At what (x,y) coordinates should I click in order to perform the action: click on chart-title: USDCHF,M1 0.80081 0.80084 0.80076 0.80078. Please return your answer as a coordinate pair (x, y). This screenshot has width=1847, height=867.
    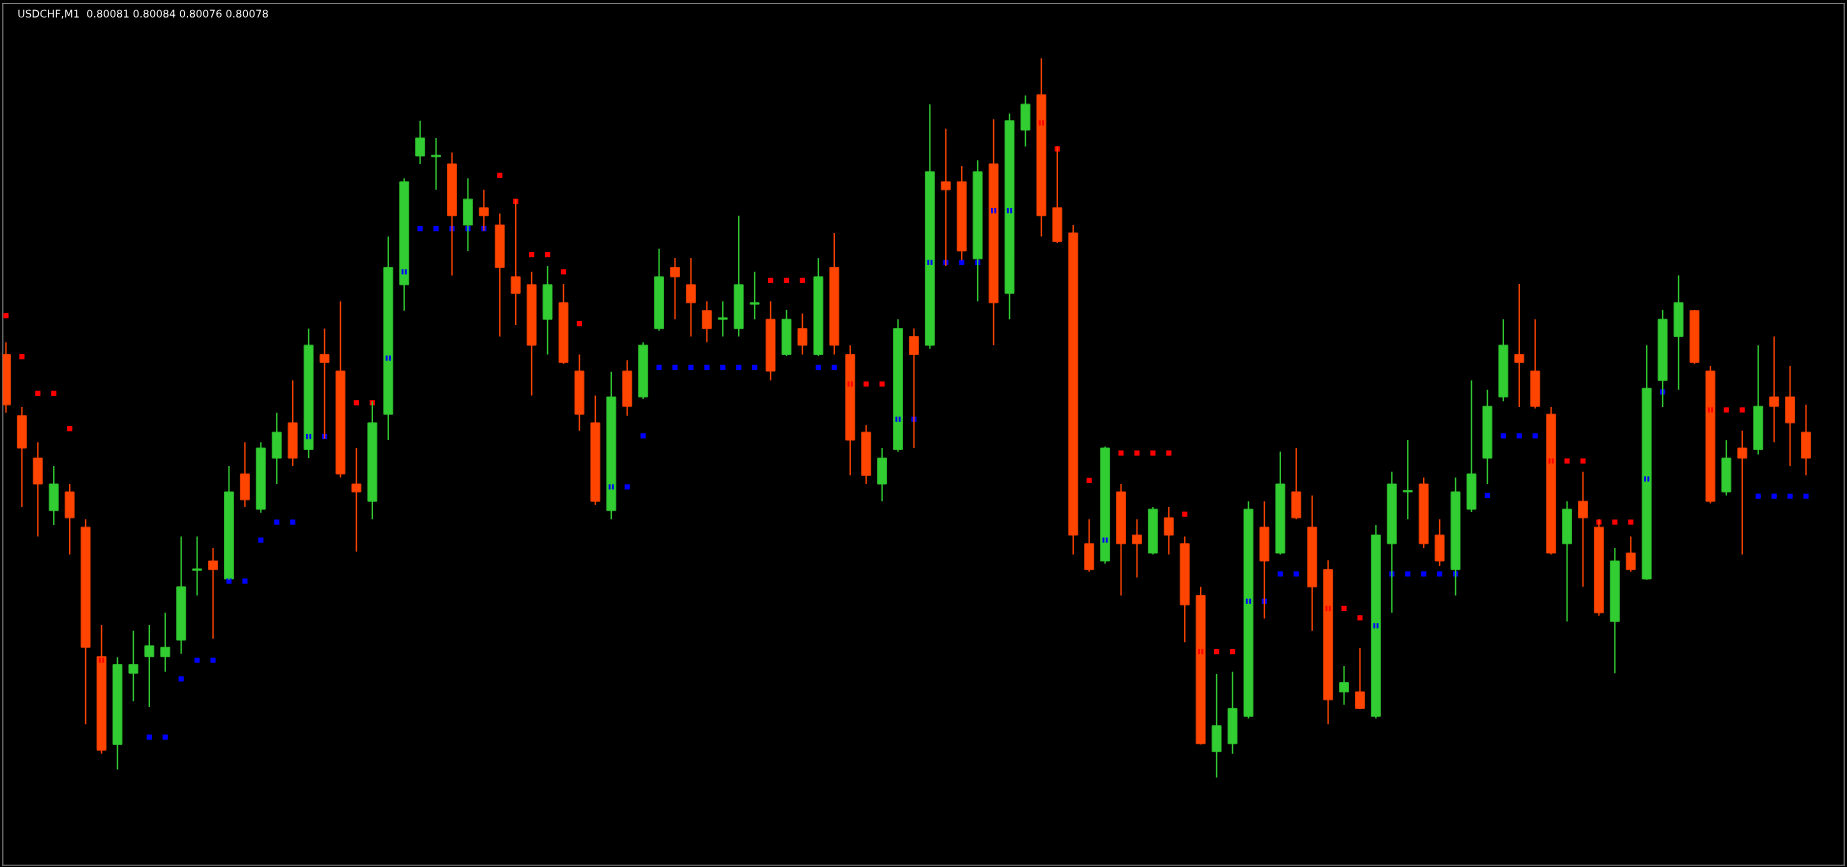
    Looking at the image, I should click on (143, 14).